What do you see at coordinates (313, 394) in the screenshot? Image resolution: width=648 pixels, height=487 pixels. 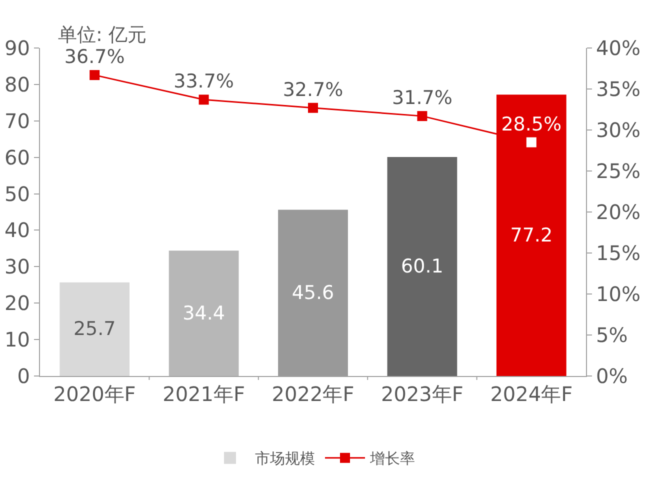 I see `x-tick-label: 2022年F` at bounding box center [313, 394].